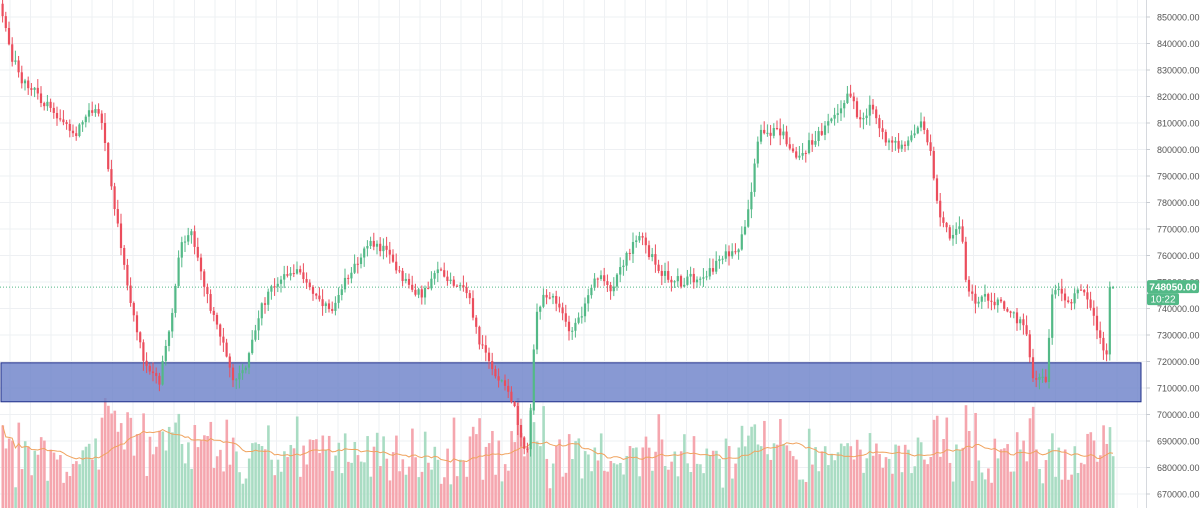 The height and width of the screenshot is (513, 1200). I want to click on support-zone-rectangle, so click(571, 382).